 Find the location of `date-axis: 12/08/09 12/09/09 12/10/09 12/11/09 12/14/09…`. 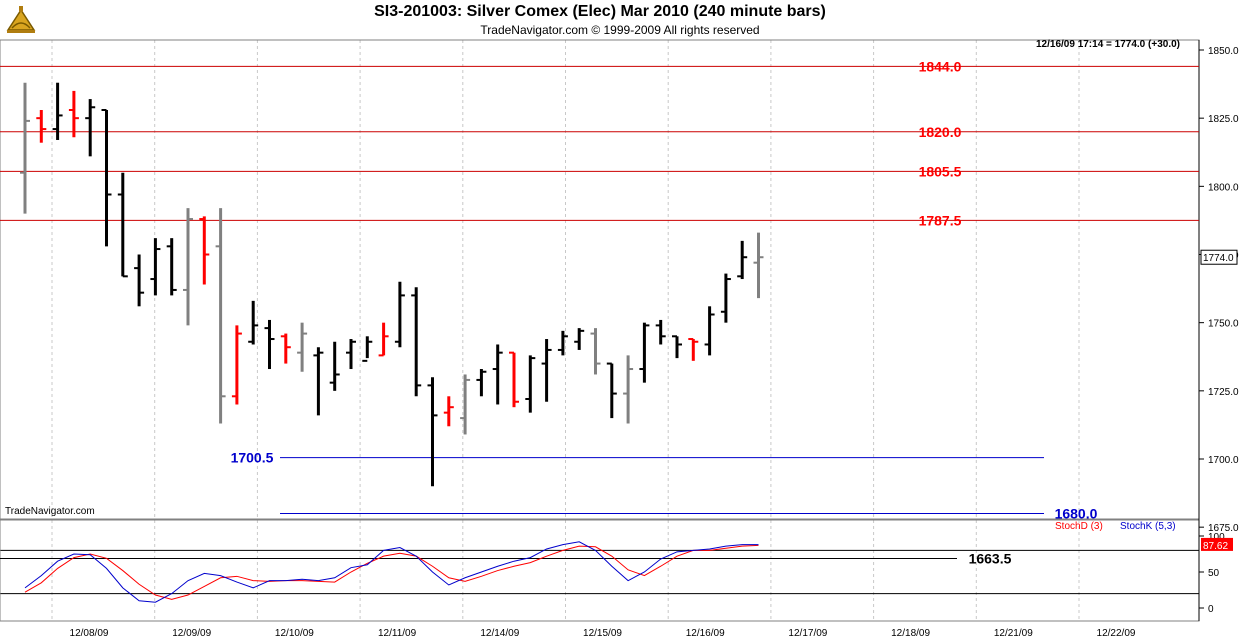

date-axis: 12/08/09 12/09/09 12/10/09 12/11/09 12/14/09… is located at coordinates (603, 633).